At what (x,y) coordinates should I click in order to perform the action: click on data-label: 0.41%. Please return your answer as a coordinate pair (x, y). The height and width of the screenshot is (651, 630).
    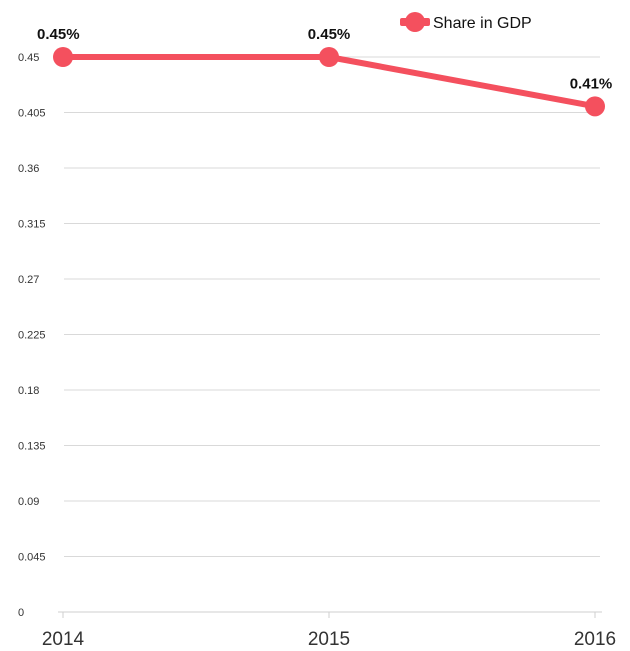
    Looking at the image, I should click on (591, 83).